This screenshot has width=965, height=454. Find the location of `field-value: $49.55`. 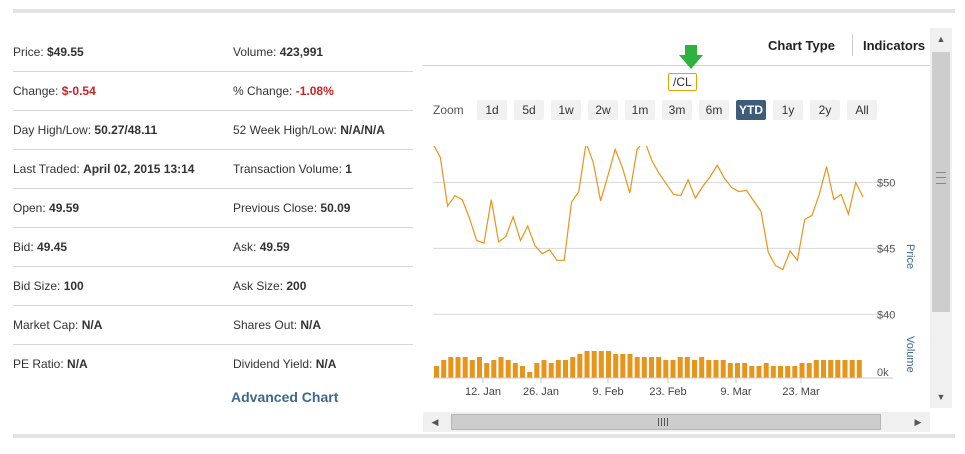

field-value: $49.55 is located at coordinates (65, 52).